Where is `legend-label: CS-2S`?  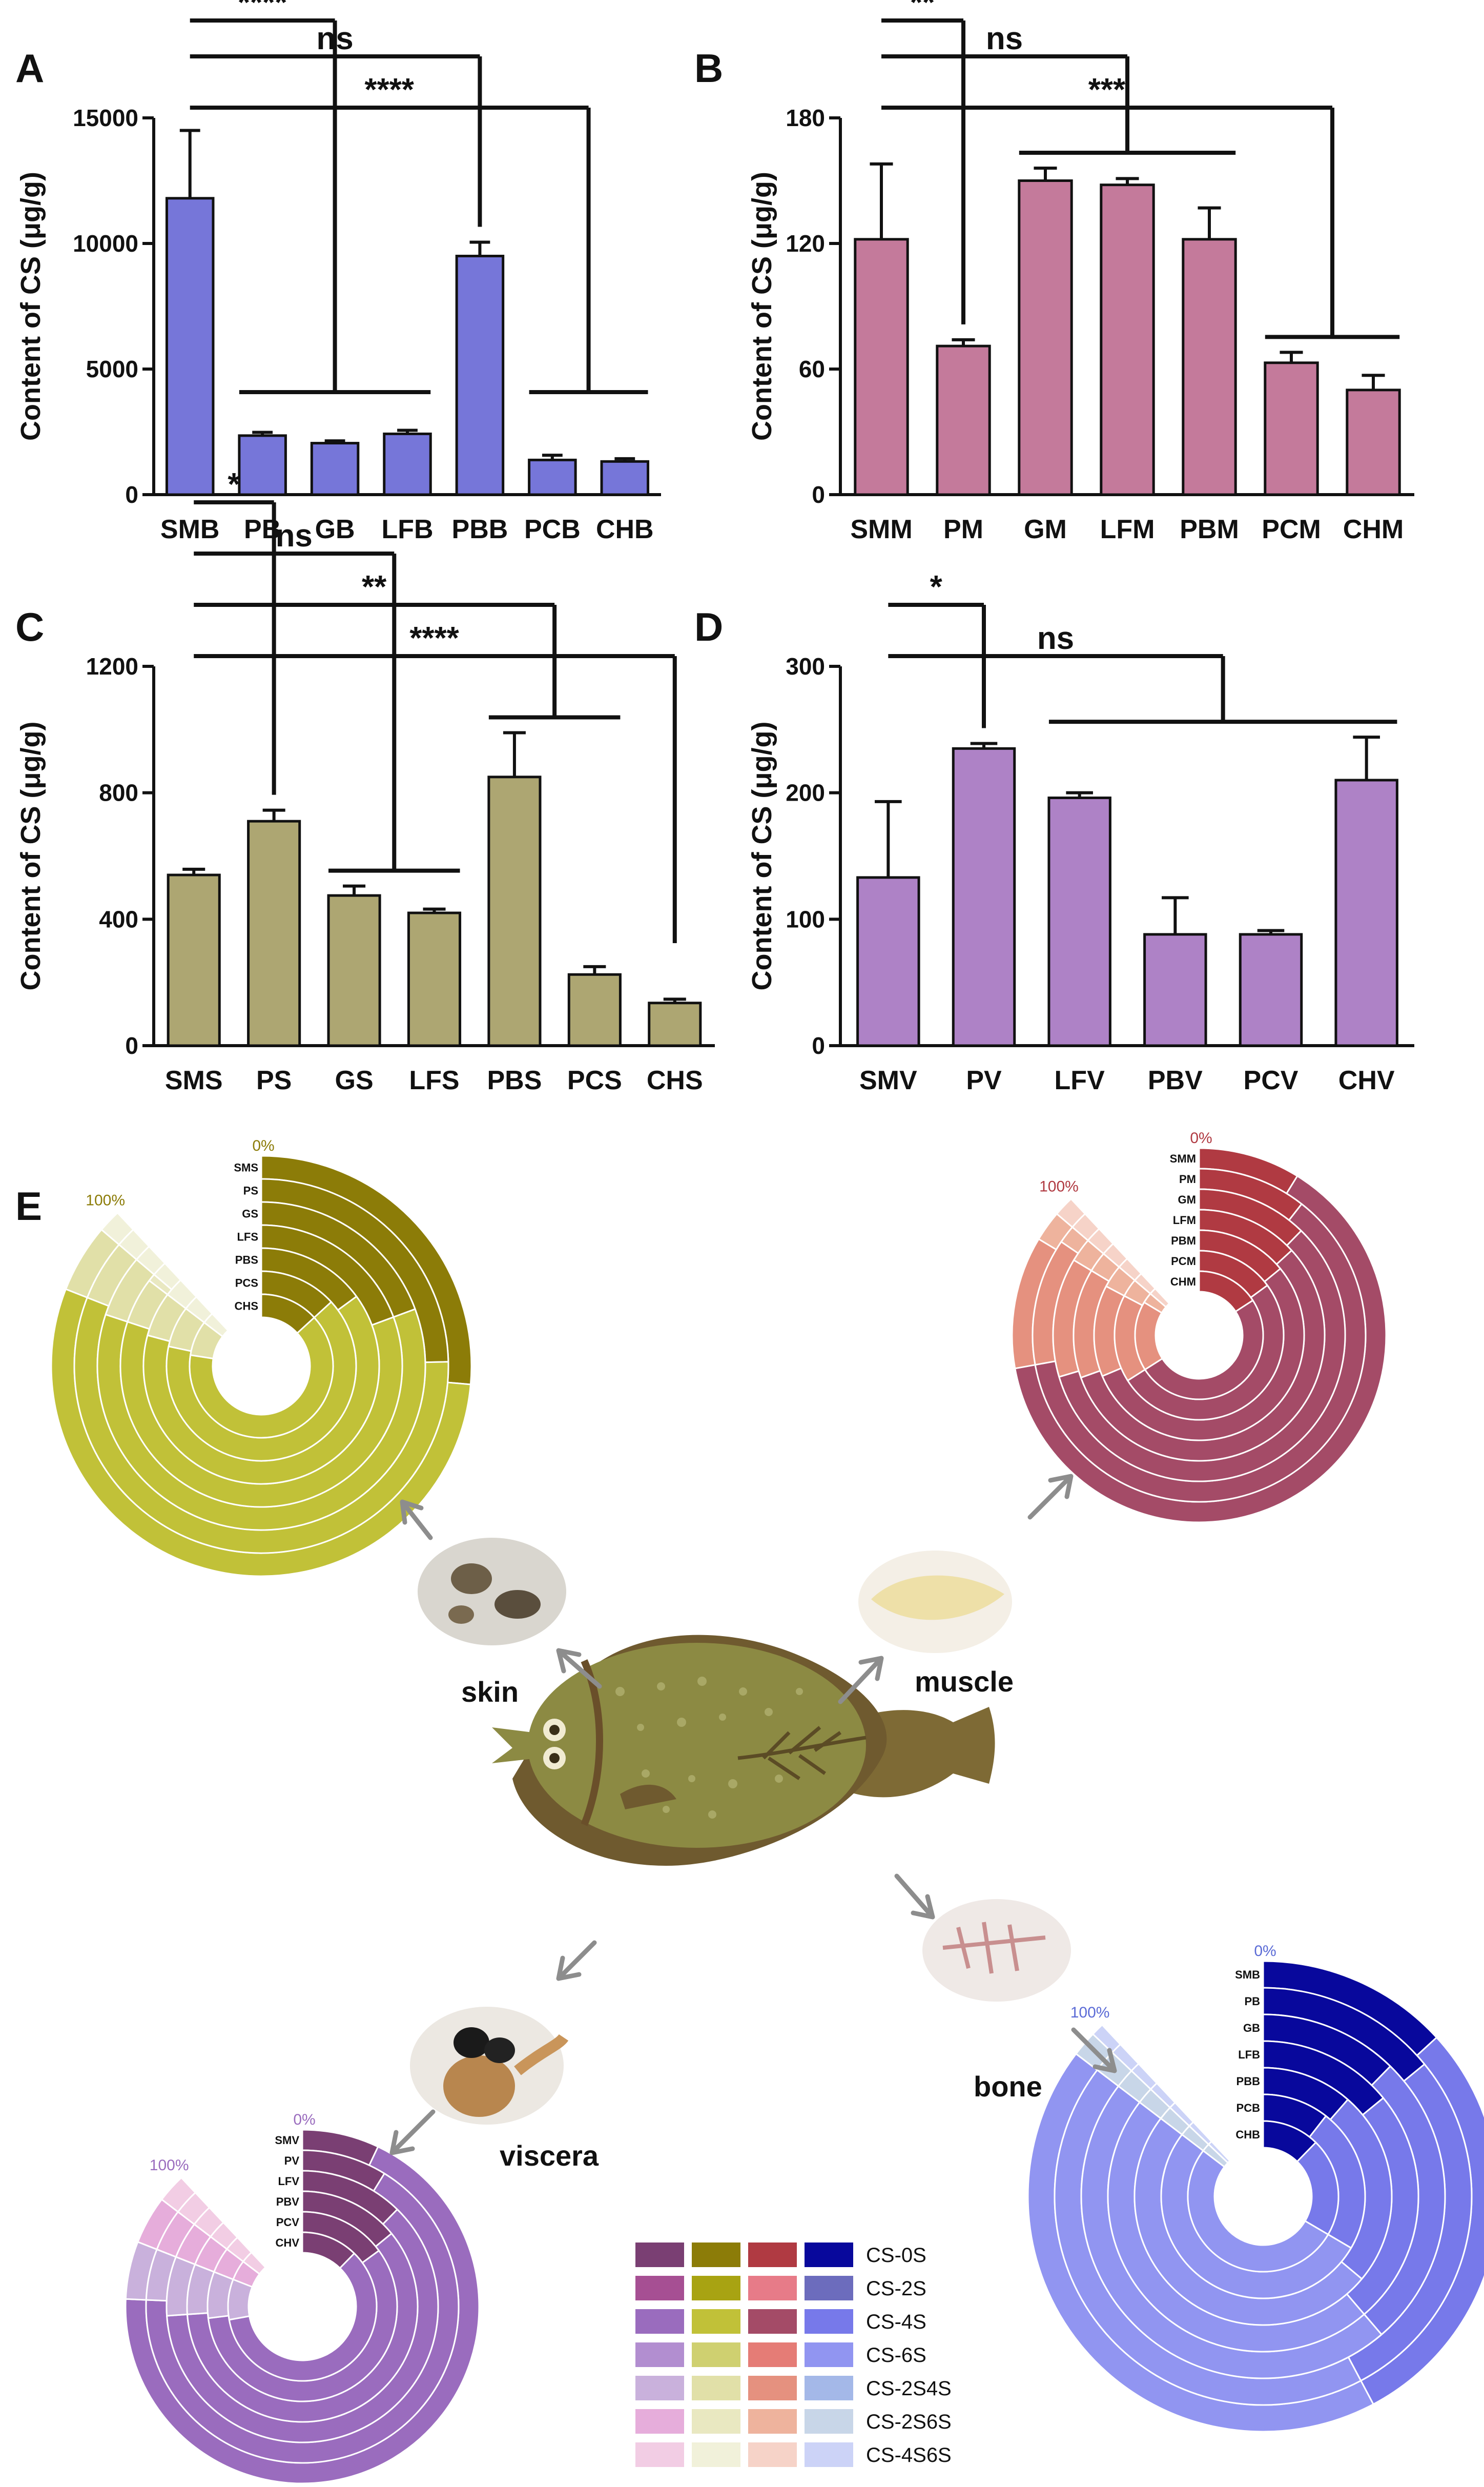 legend-label: CS-2S is located at coordinates (896, 2288).